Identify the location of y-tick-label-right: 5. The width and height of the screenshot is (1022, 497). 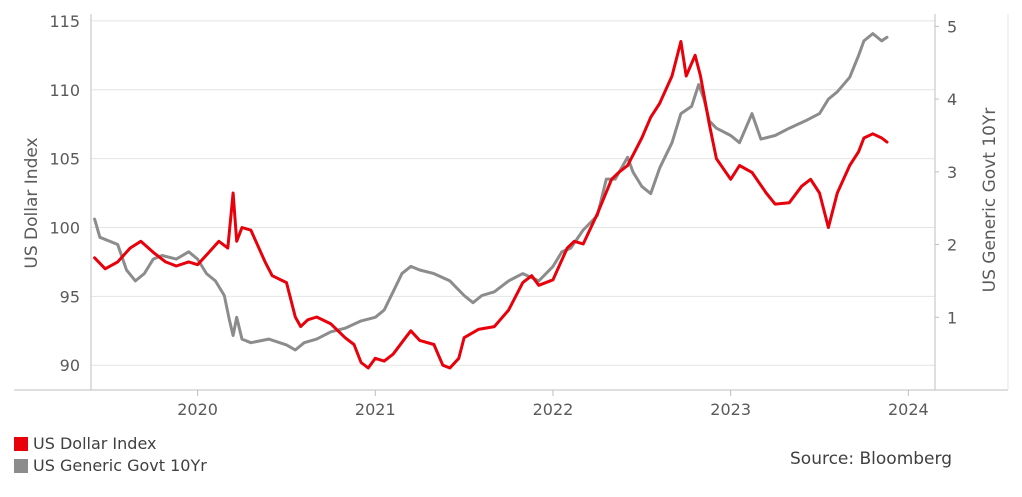
(952, 26).